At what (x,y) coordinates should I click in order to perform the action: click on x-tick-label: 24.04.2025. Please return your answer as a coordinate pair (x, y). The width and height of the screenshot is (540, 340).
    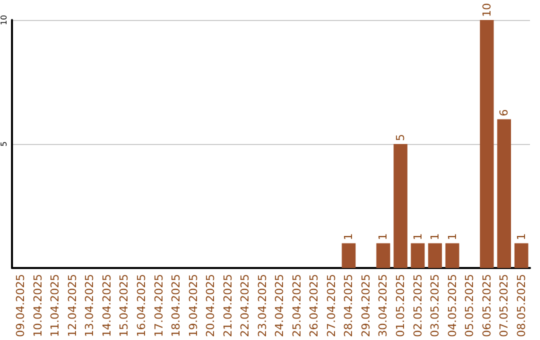
    Looking at the image, I should click on (279, 305).